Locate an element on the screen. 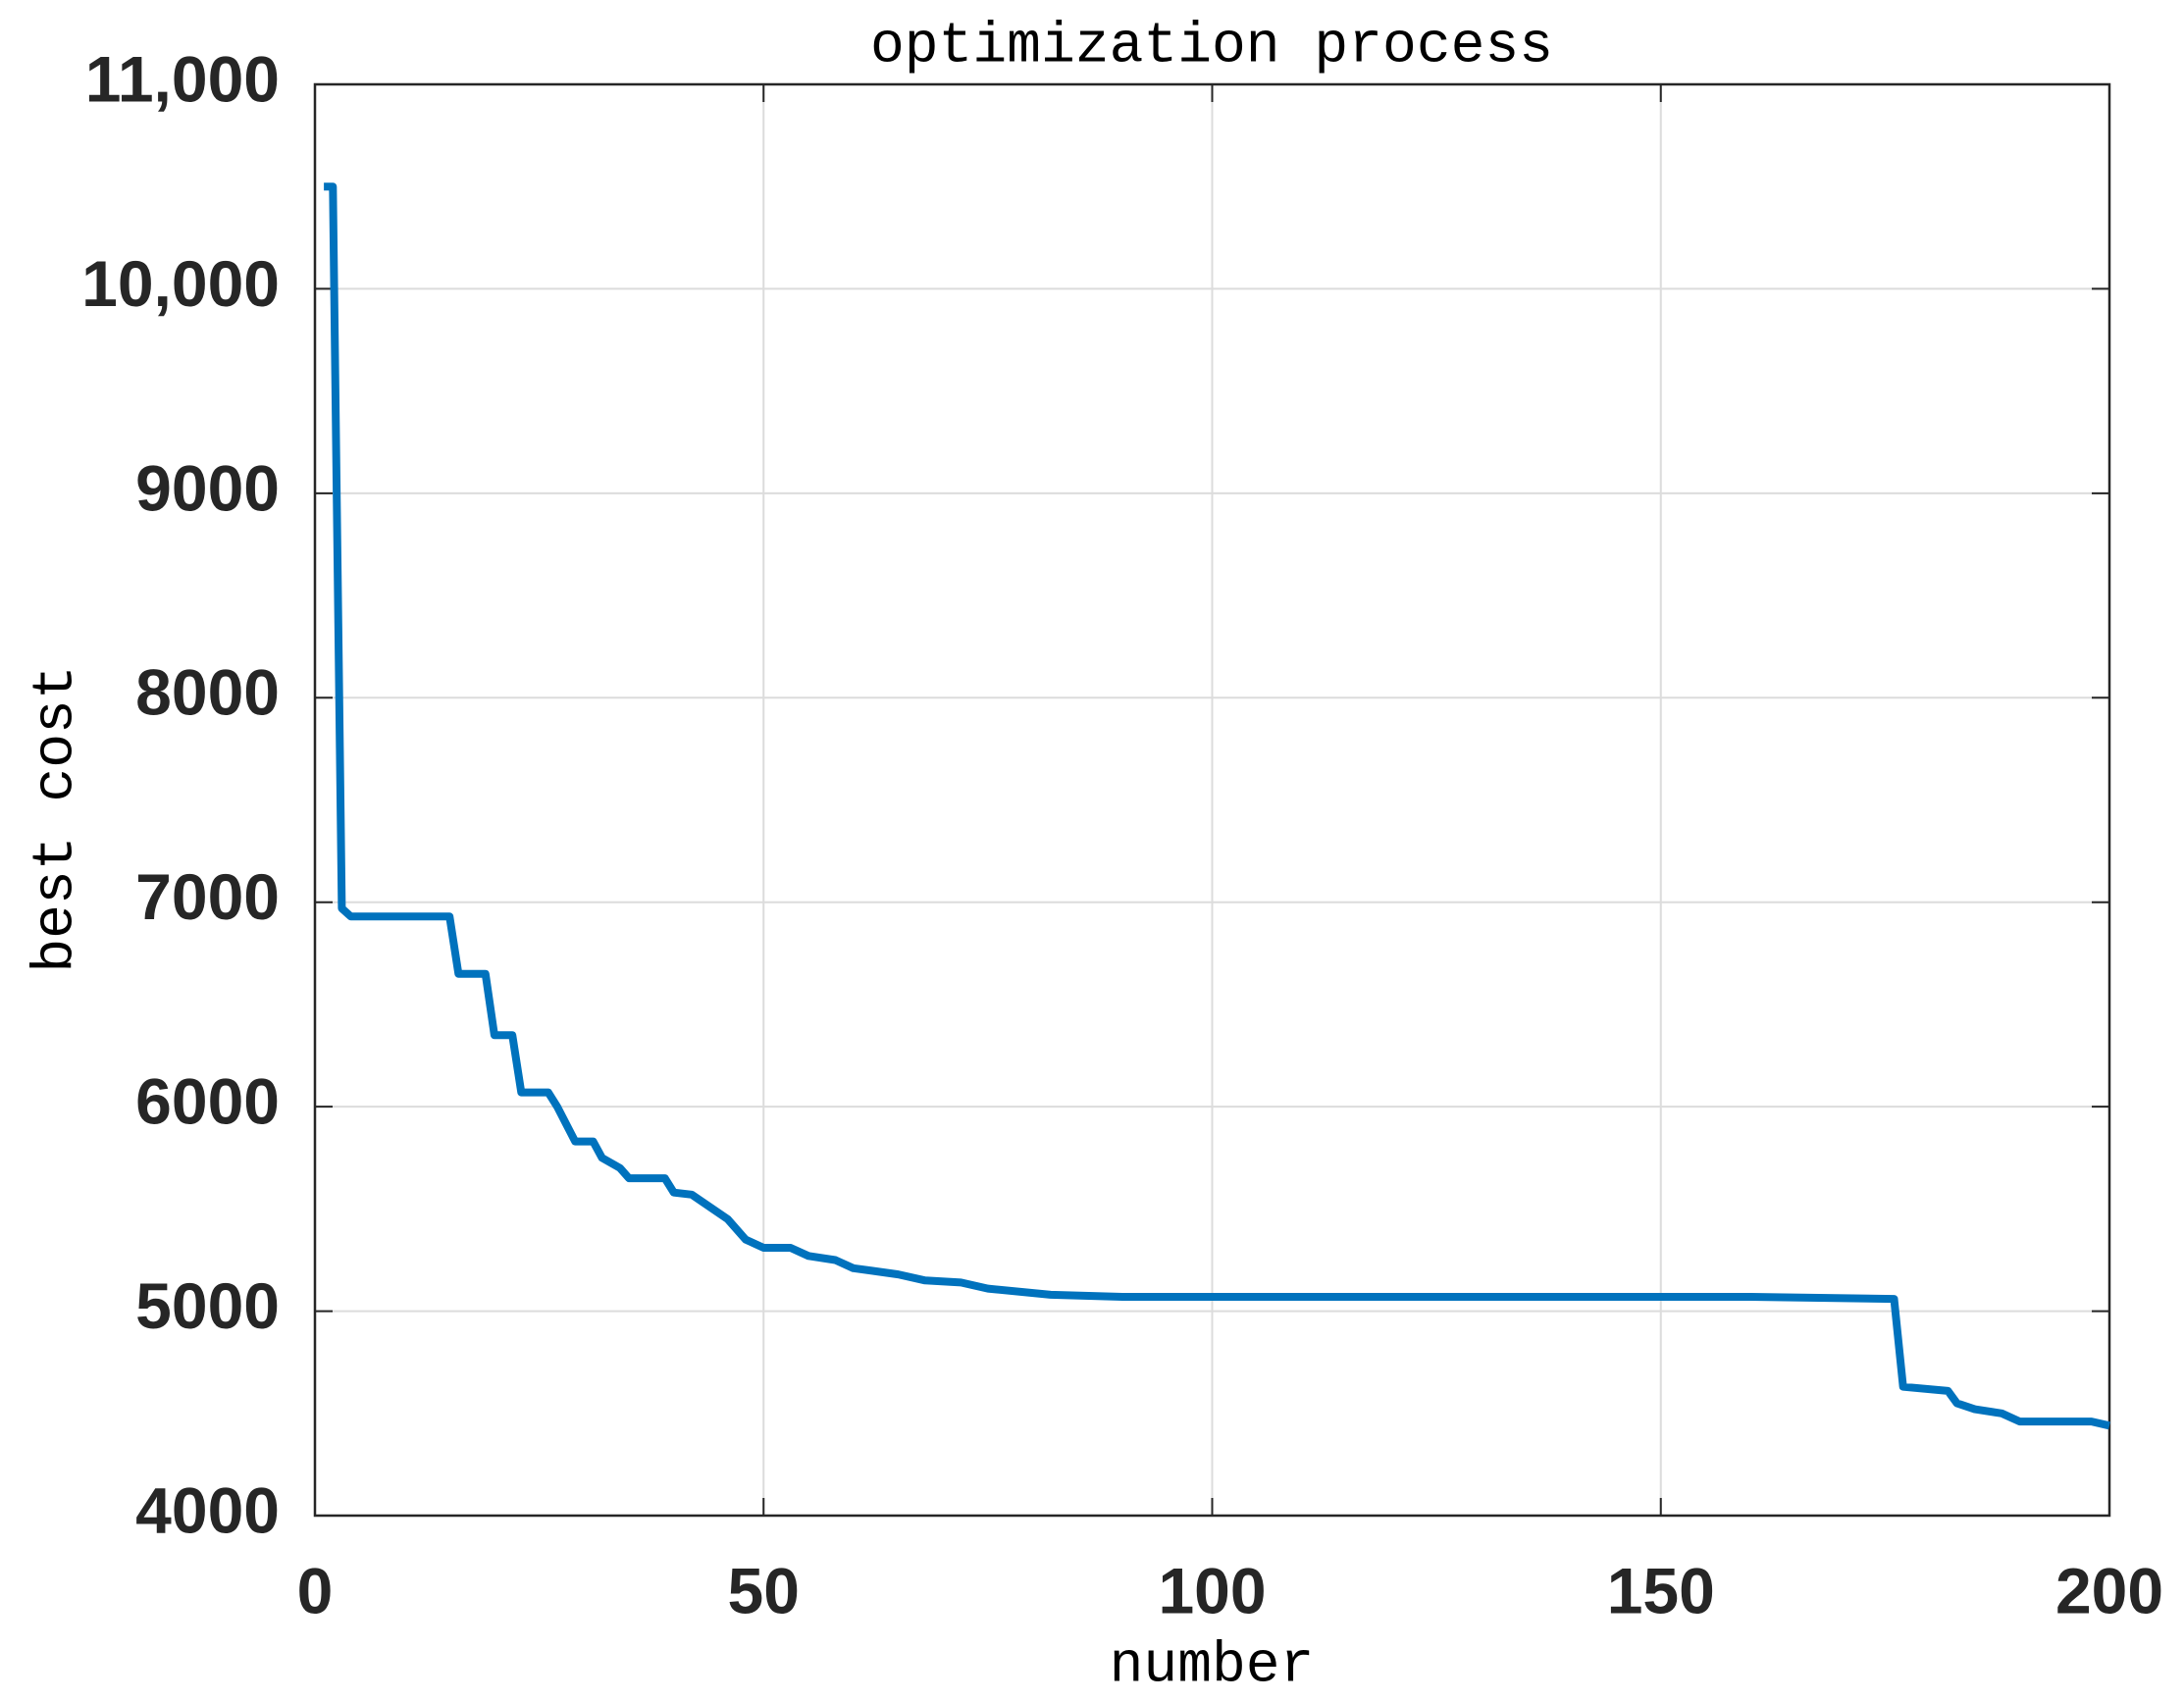 The width and height of the screenshot is (2184, 1701). x-tick-label: 150 is located at coordinates (1661, 1590).